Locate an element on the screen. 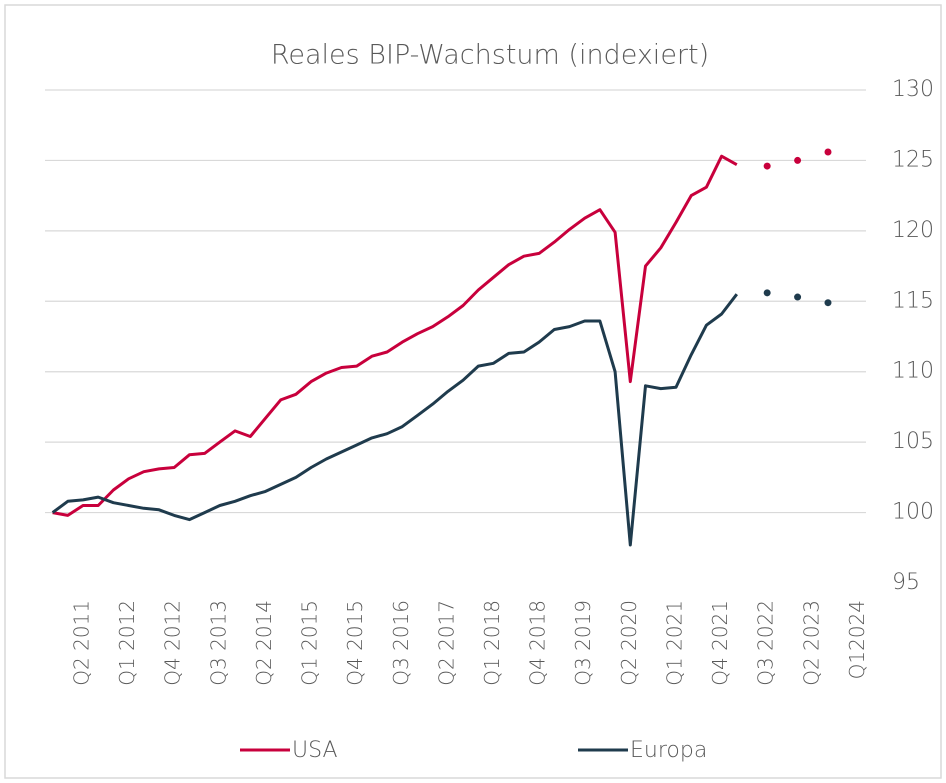  x-tick-label: Q4 2015 is located at coordinates (355, 643).